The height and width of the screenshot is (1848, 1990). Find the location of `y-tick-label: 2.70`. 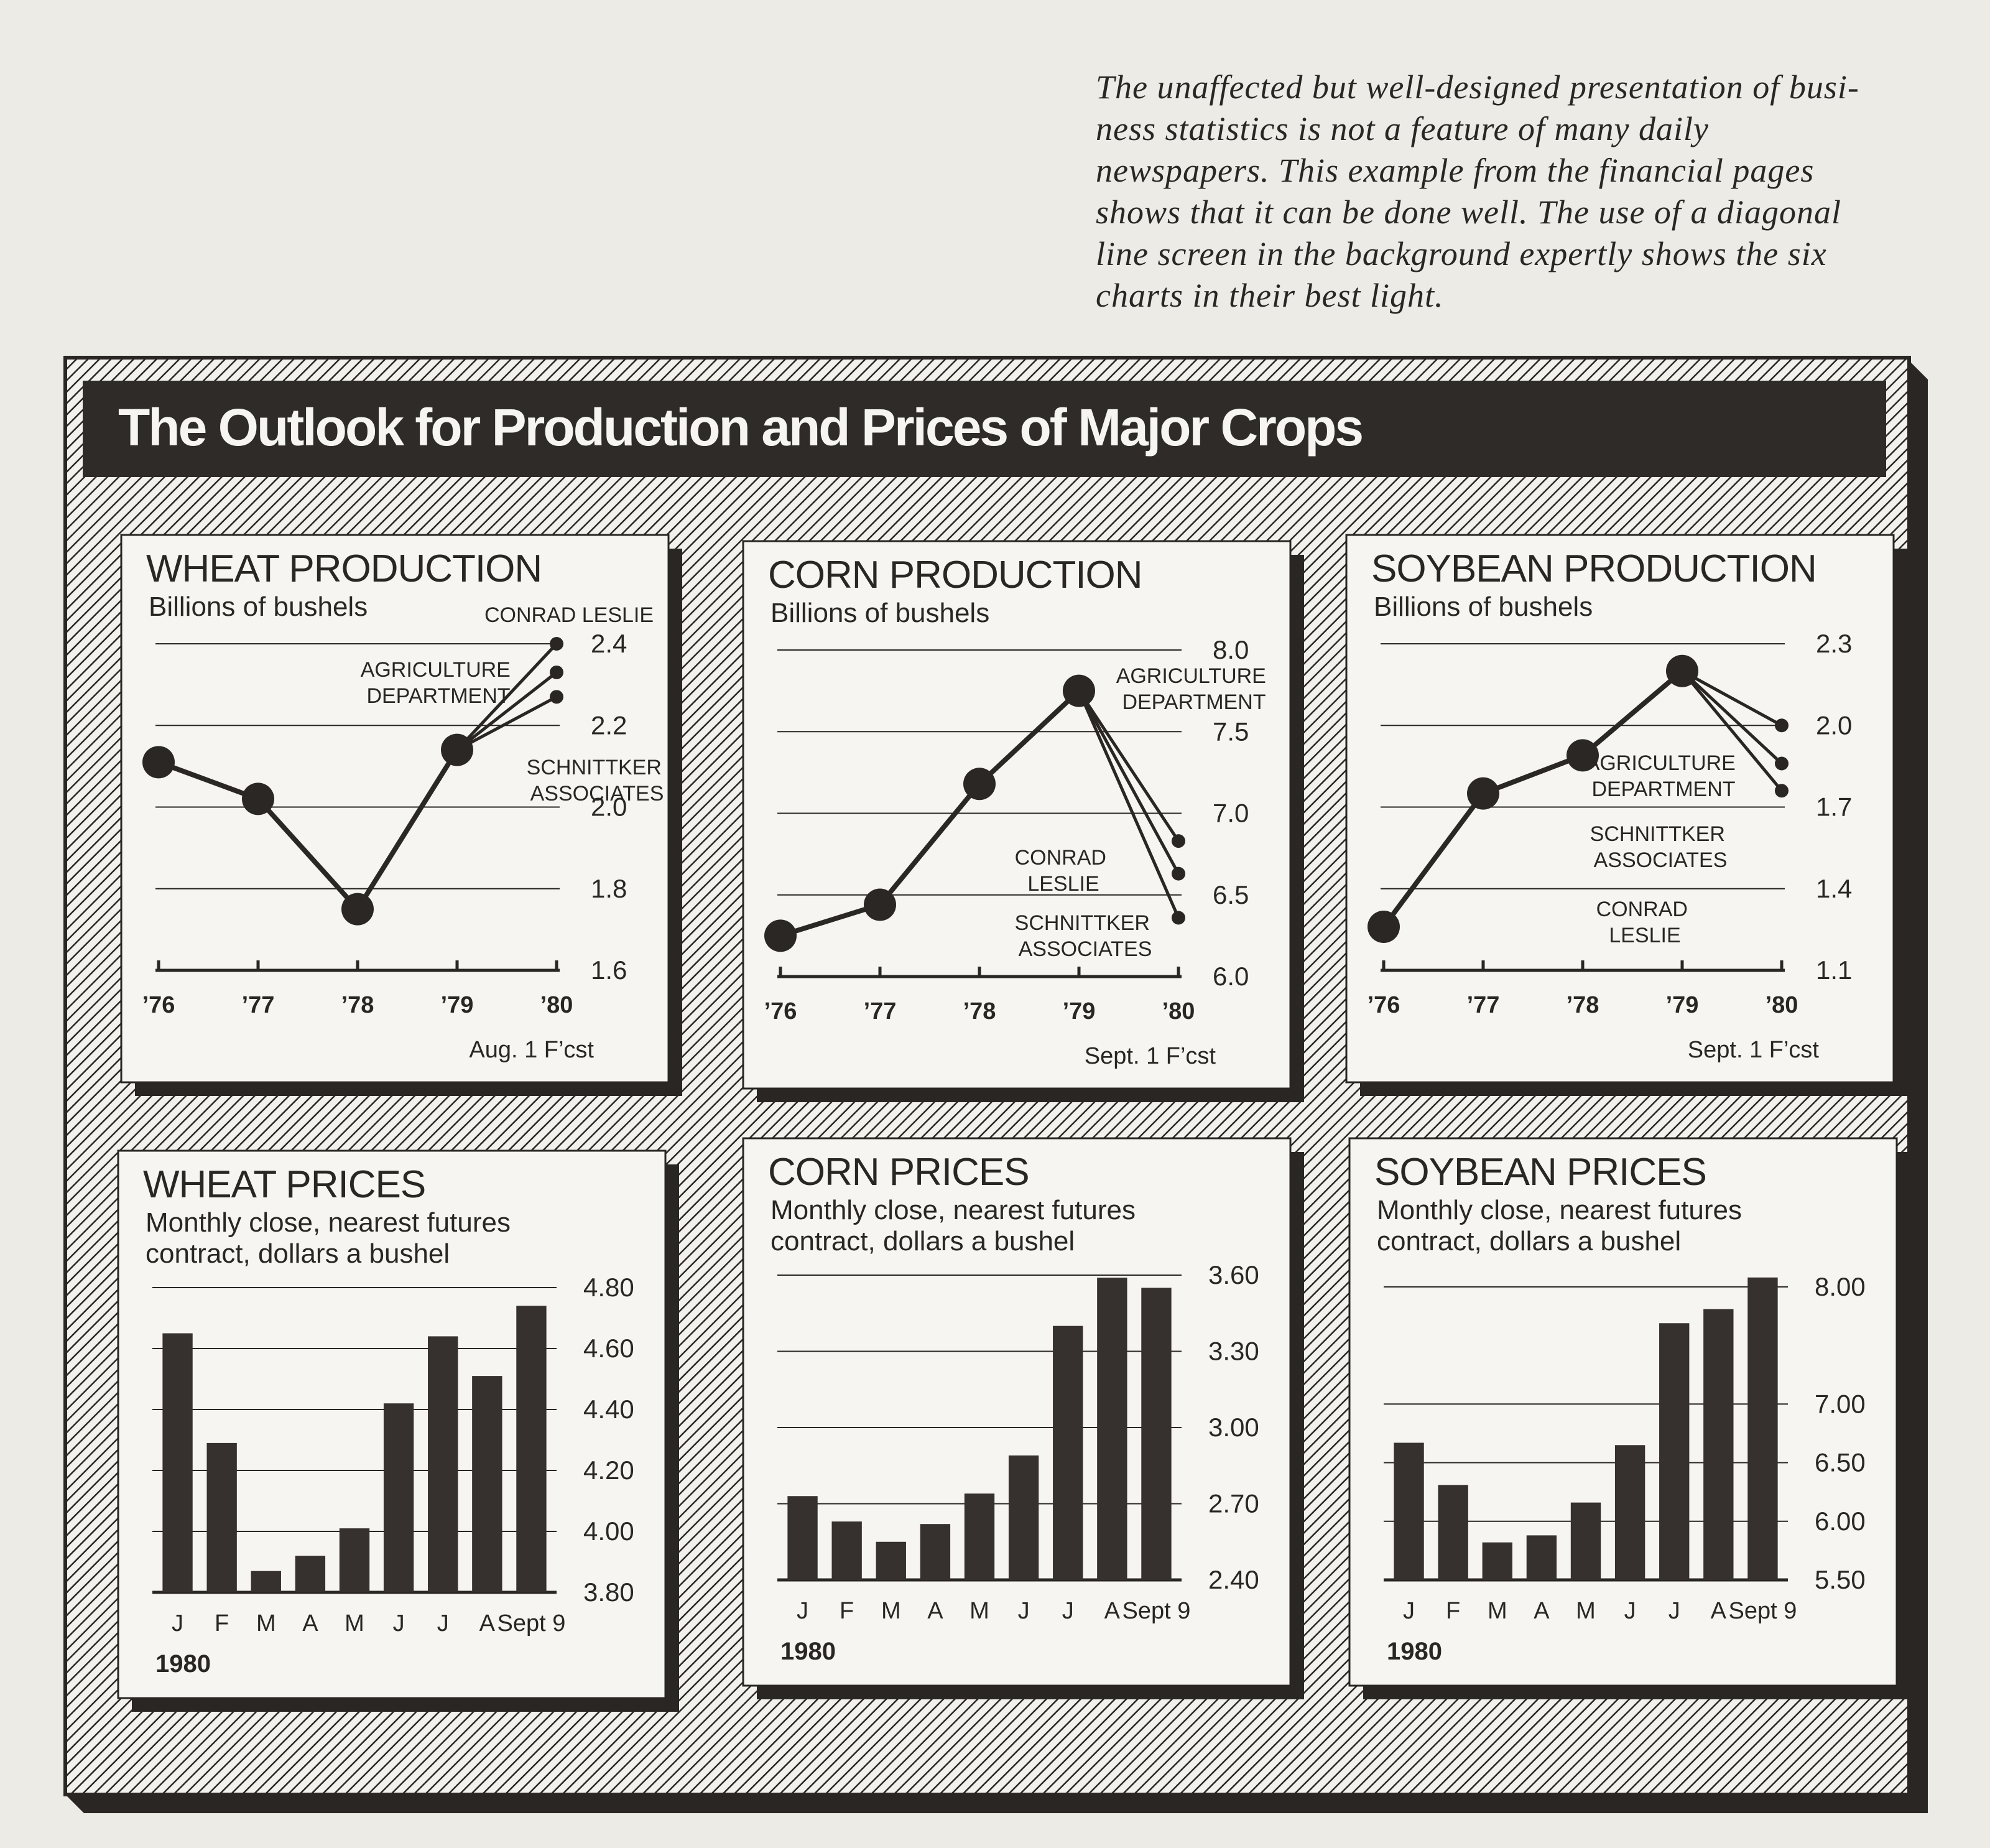

y-tick-label: 2.70 is located at coordinates (1233, 1503).